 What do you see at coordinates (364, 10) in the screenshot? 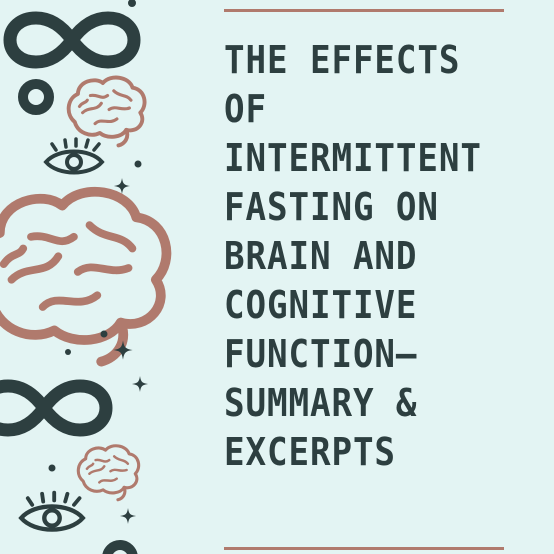
I see `top-divider` at bounding box center [364, 10].